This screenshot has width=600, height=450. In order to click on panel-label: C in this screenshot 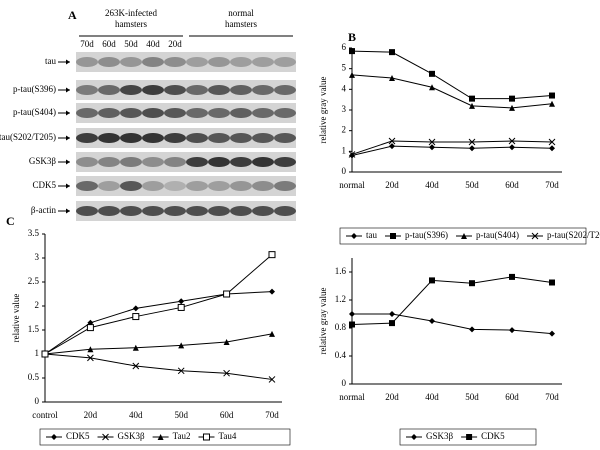, I will do `click(10, 221)`.